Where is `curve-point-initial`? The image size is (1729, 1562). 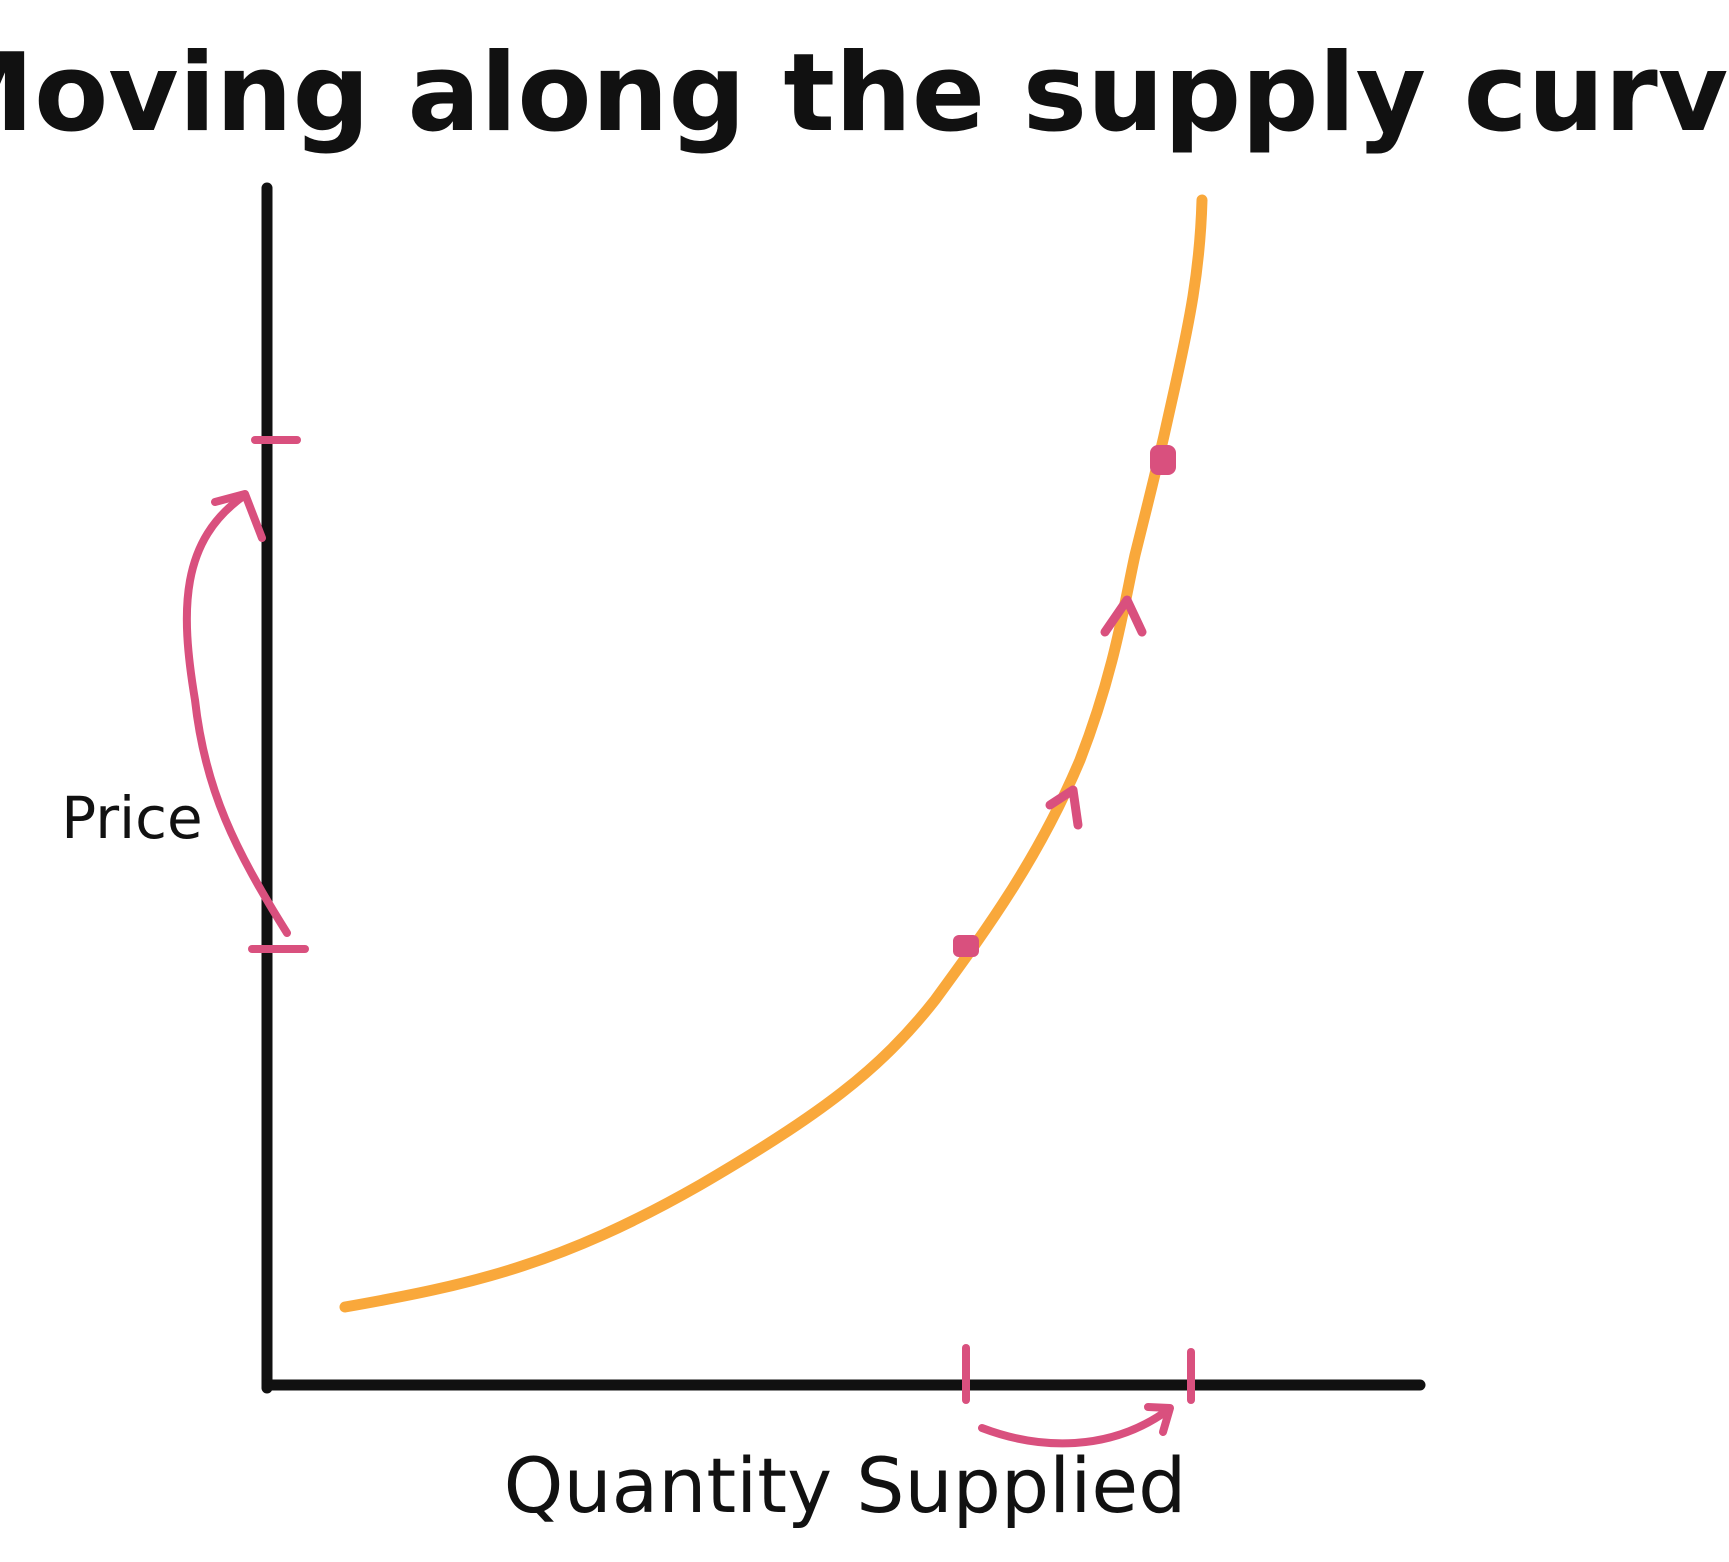 curve-point-initial is located at coordinates (966, 946).